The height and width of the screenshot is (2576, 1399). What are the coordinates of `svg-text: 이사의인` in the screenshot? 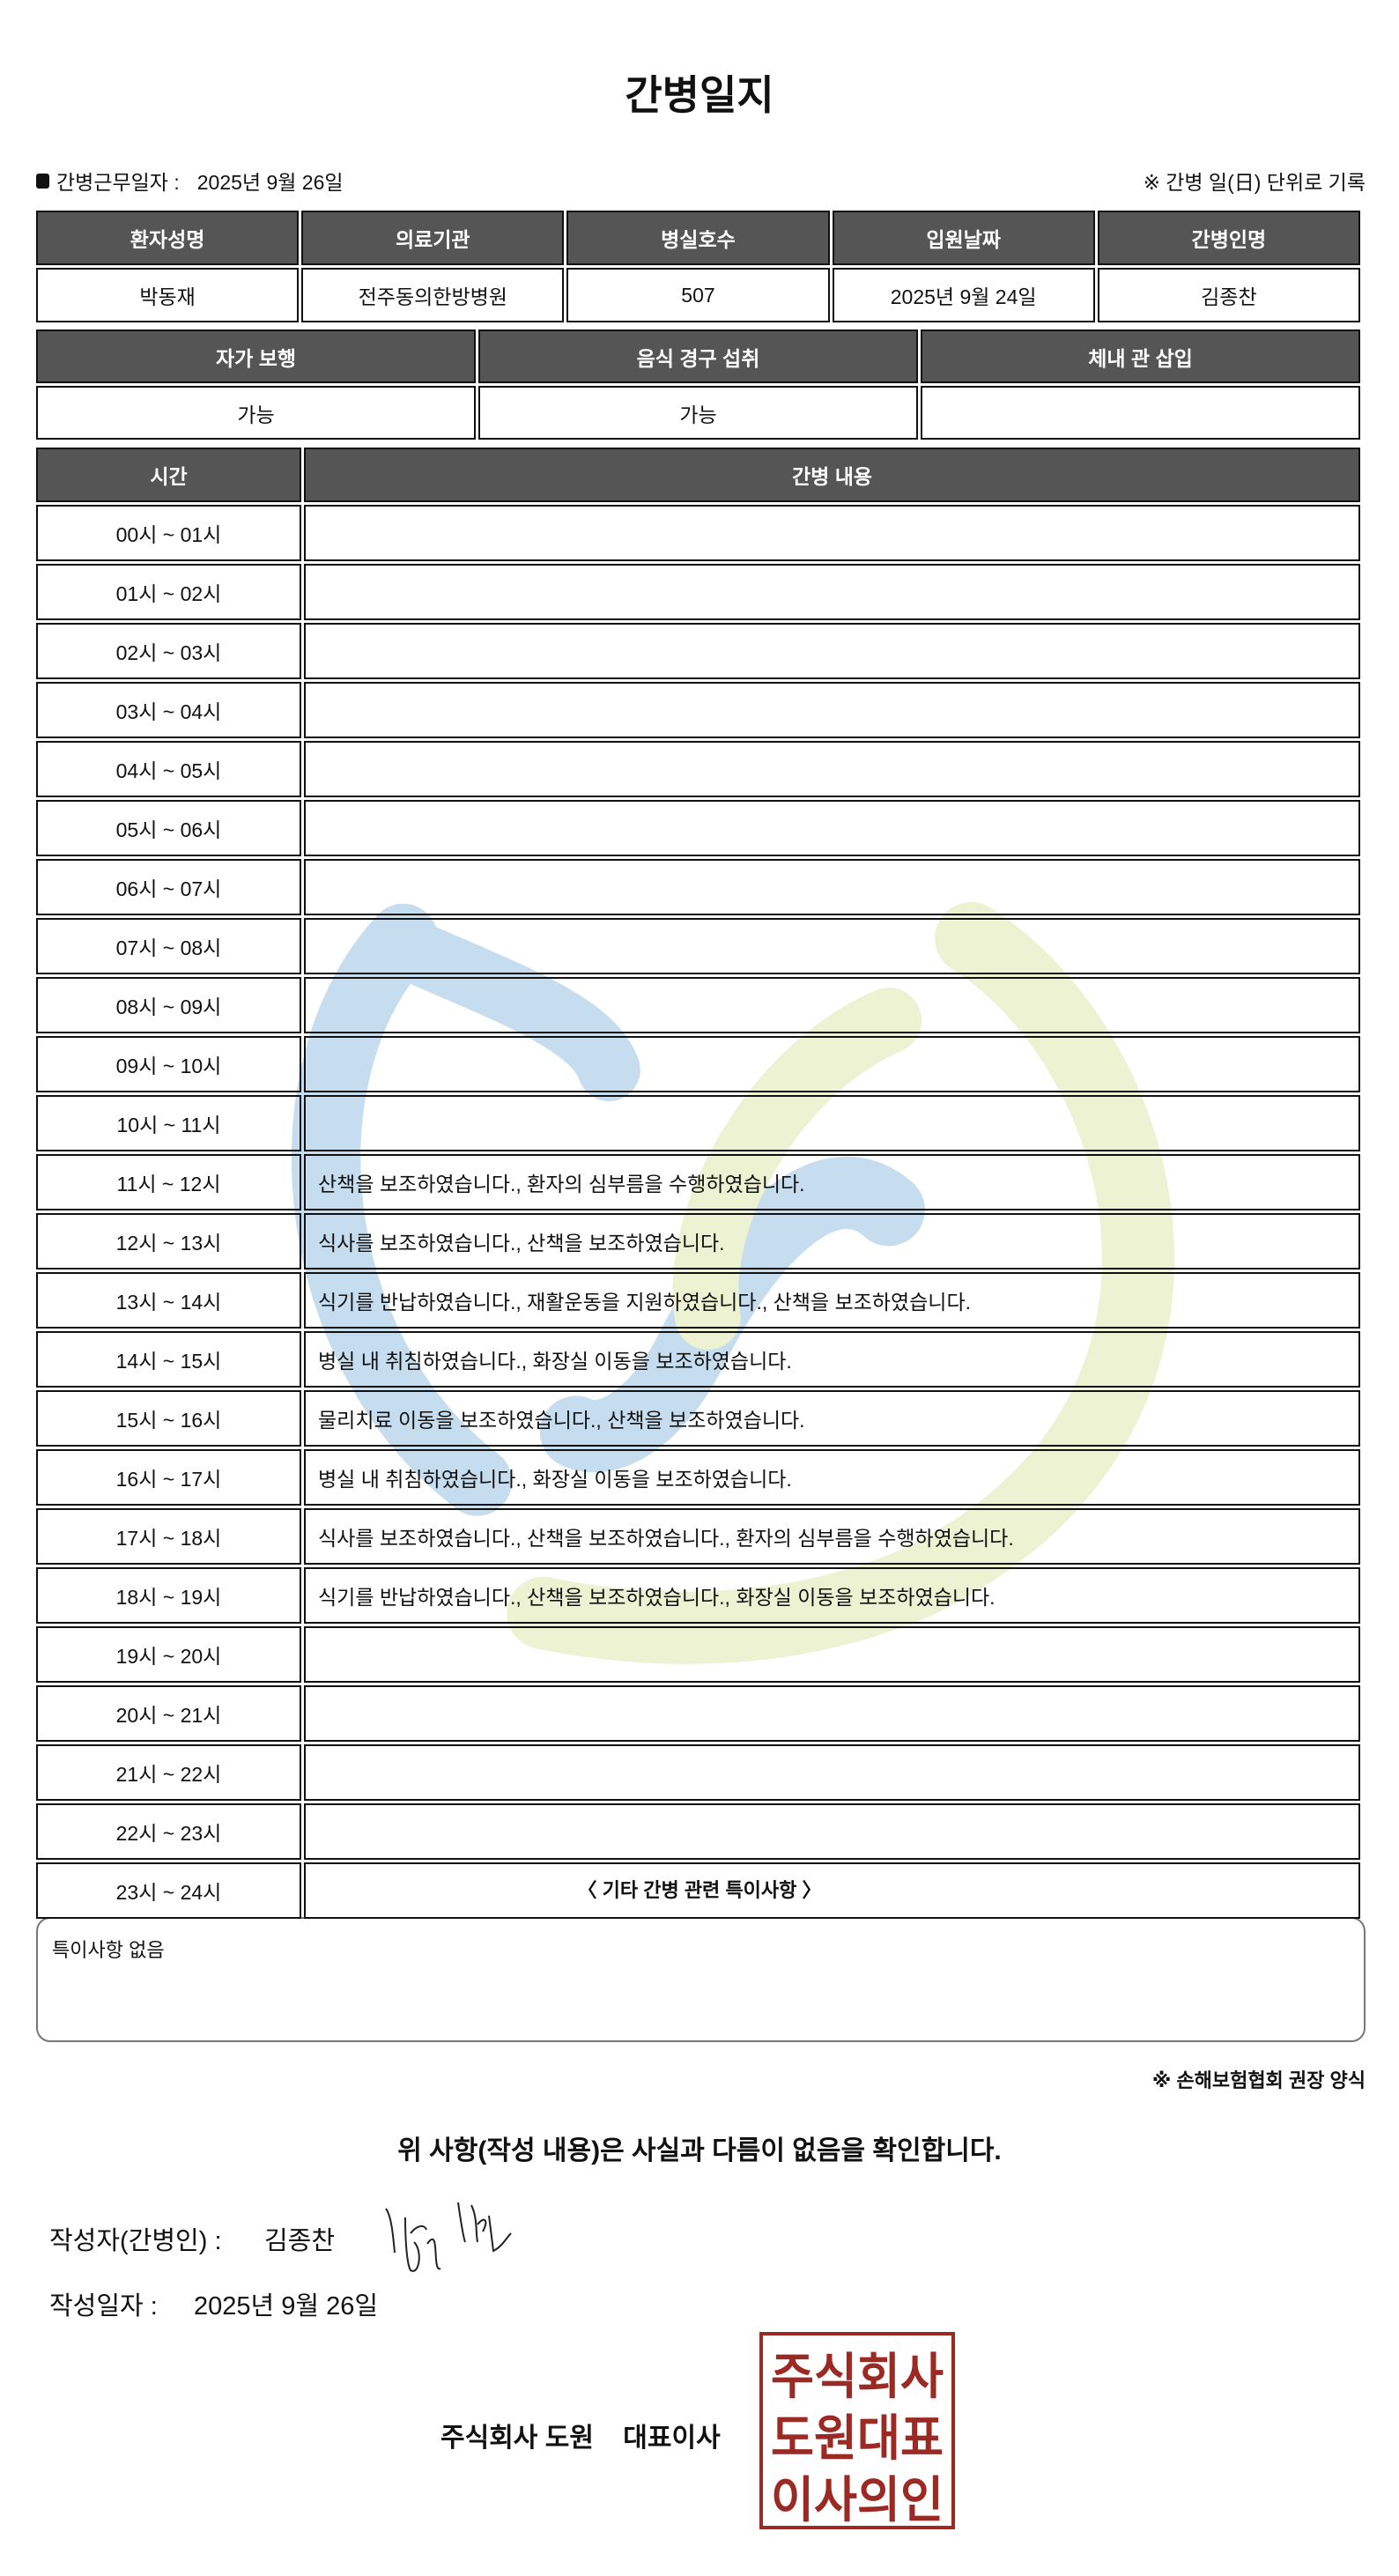 It's located at (857, 2499).